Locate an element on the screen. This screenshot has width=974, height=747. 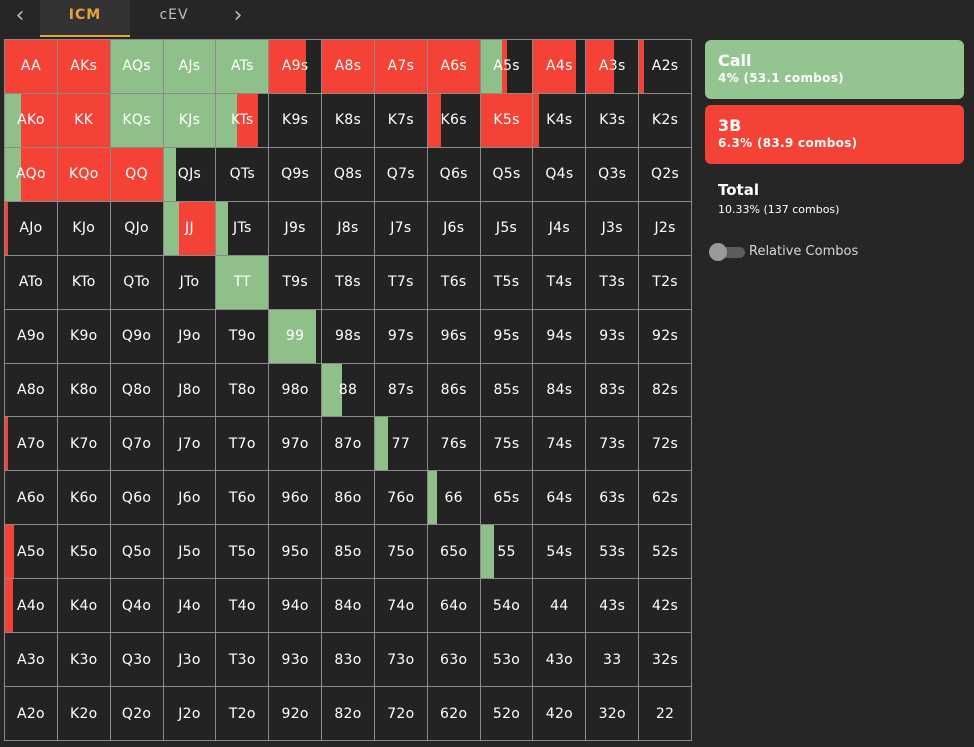
hand-cell: 54o is located at coordinates (507, 606).